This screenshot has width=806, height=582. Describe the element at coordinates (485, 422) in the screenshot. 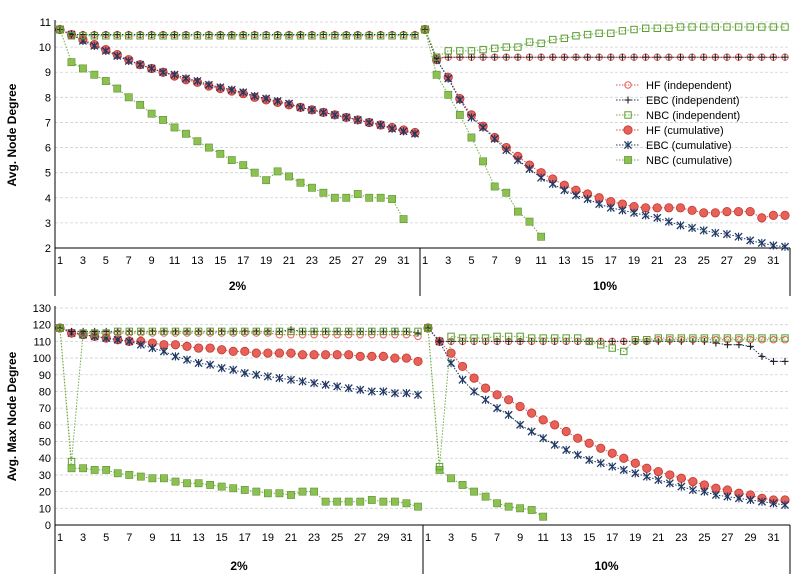

I see `series-line-nbc-cumulative` at that location.